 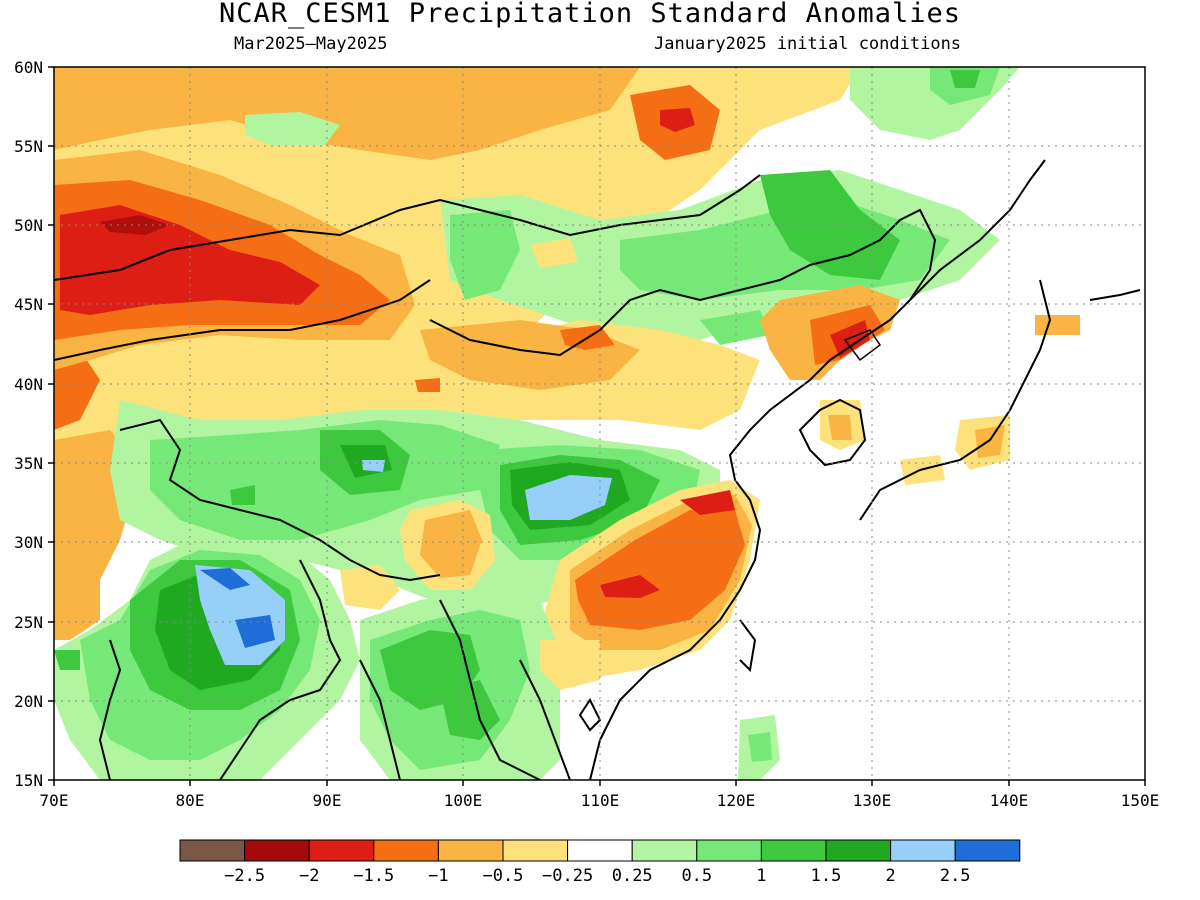 What do you see at coordinates (872, 800) in the screenshot?
I see `lon-label: 130E` at bounding box center [872, 800].